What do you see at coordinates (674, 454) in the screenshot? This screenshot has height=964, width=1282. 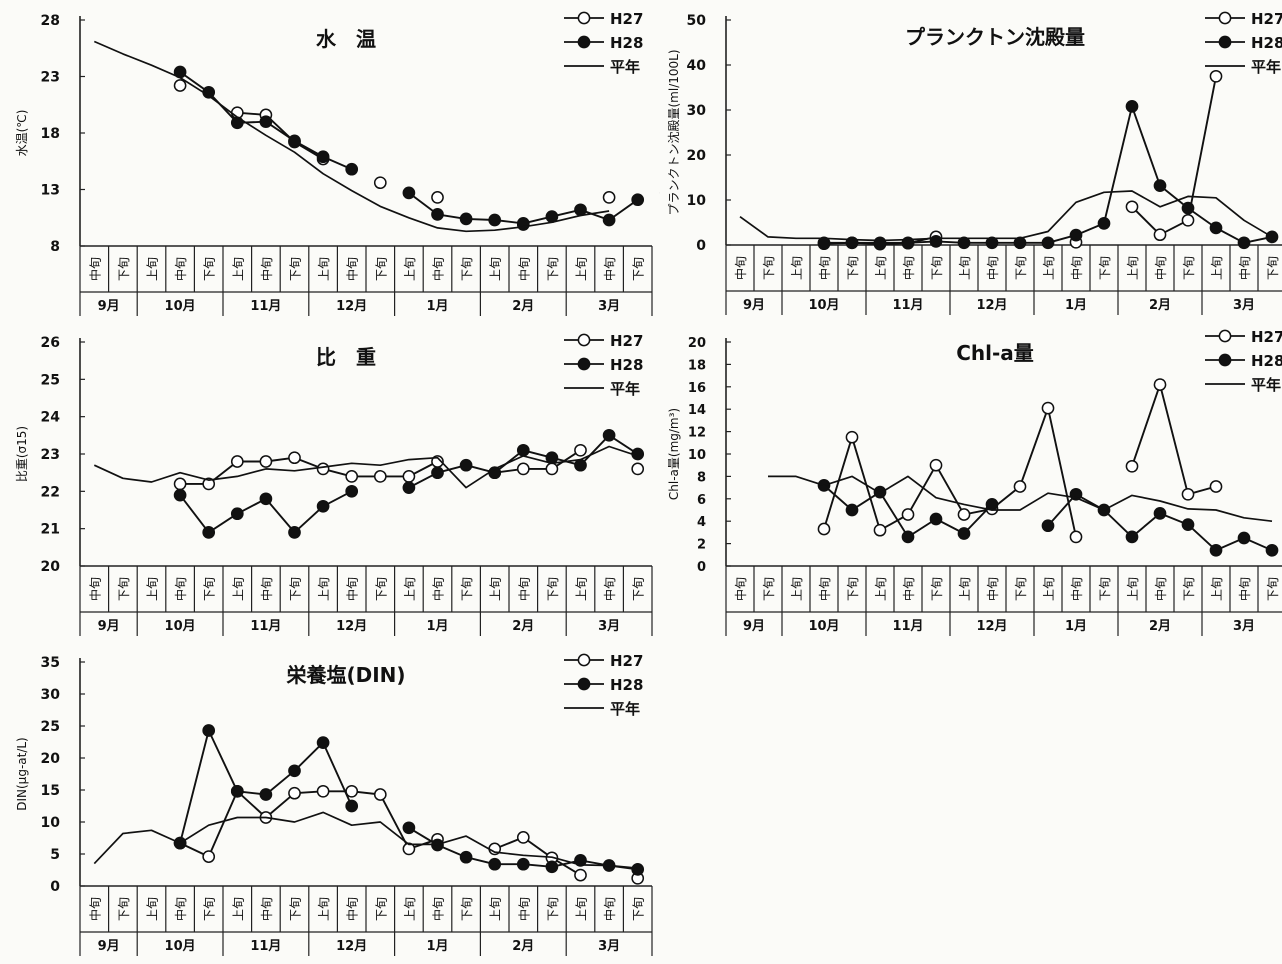 I see `y-axis-label: Chl-a量(mg/m³)` at bounding box center [674, 454].